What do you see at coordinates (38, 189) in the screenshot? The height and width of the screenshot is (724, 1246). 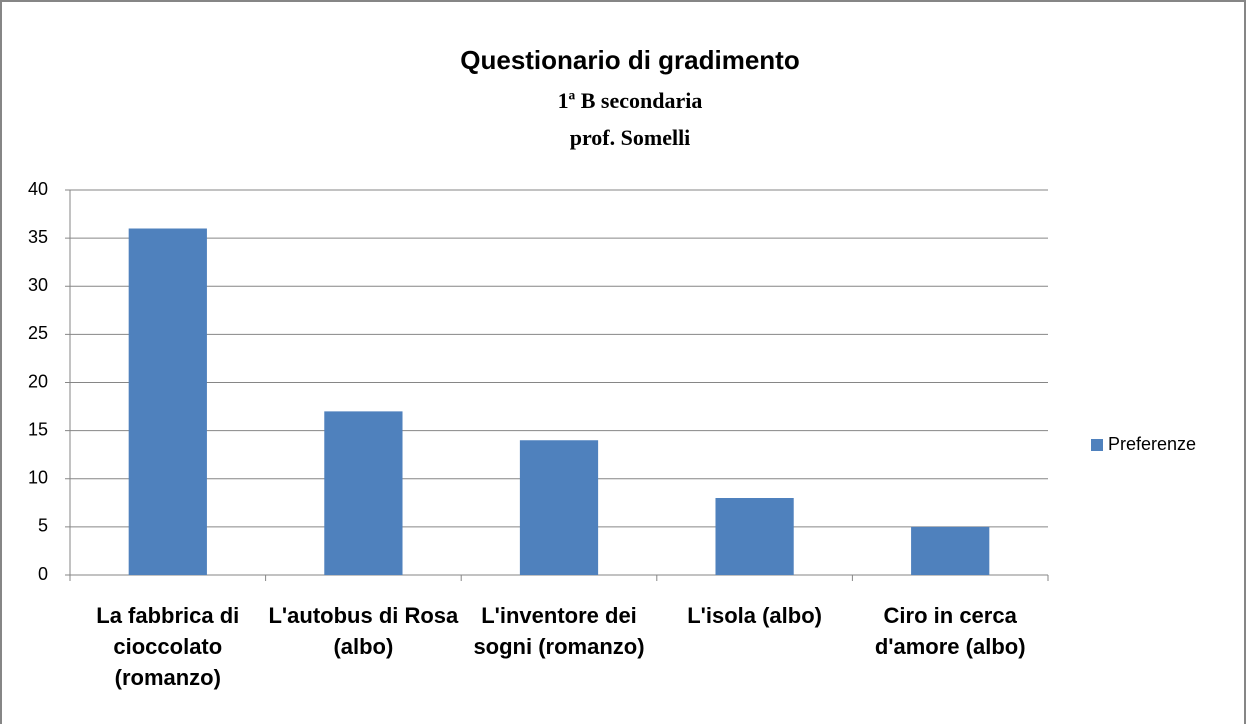 I see `y-tick-label: 40` at bounding box center [38, 189].